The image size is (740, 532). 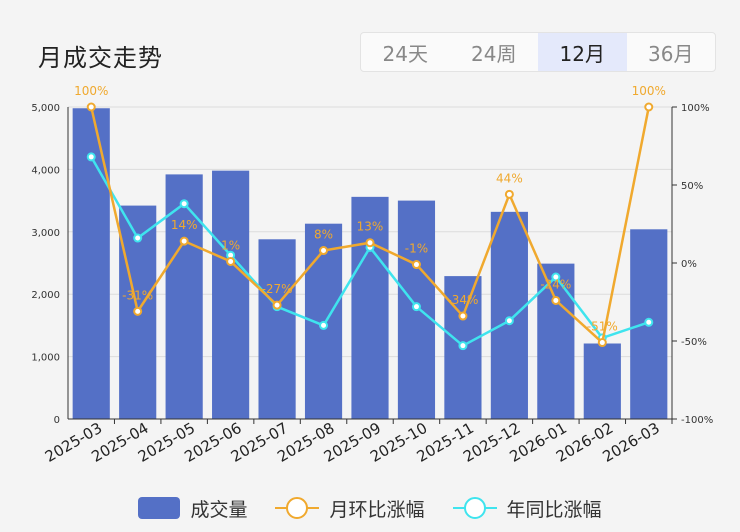 I want to click on legend-label-yoy: 年同比涨幅, so click(x=554, y=509).